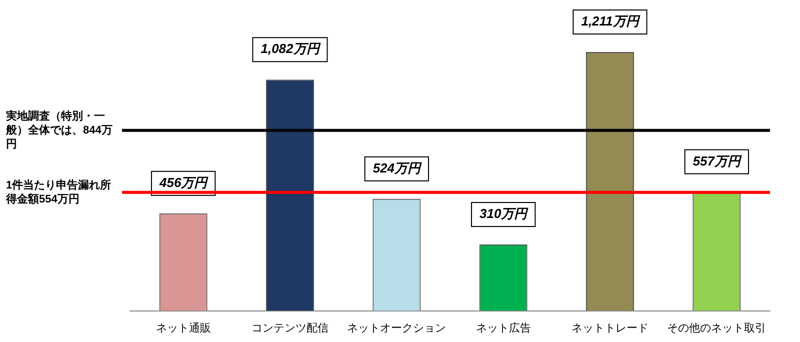 This screenshot has height=342, width=800. I want to click on data-label: 524万円, so click(397, 168).